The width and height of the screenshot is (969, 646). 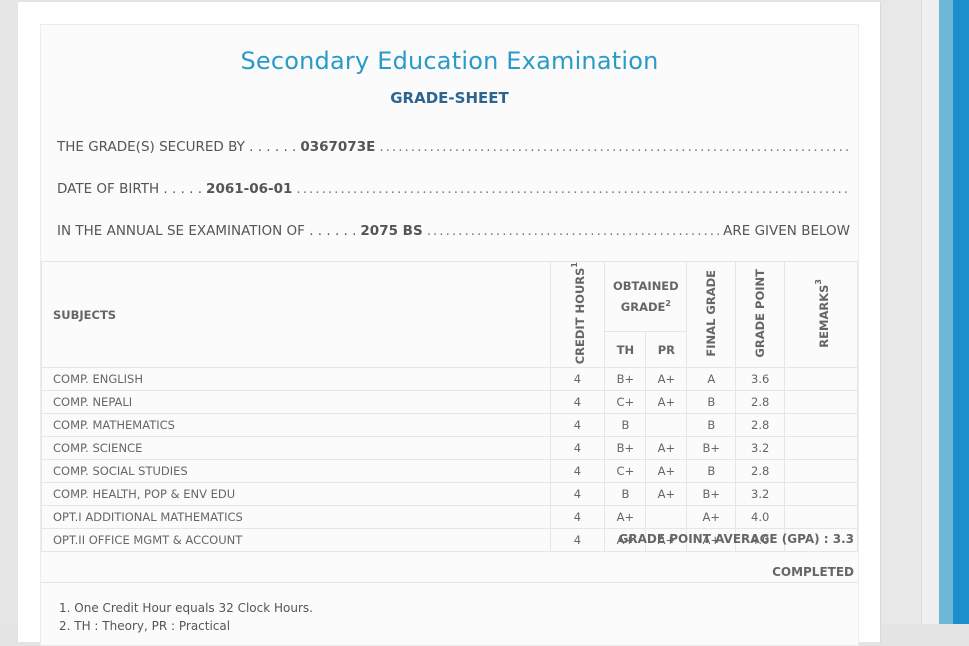 What do you see at coordinates (813, 572) in the screenshot?
I see `result-status: COMPLETED` at bounding box center [813, 572].